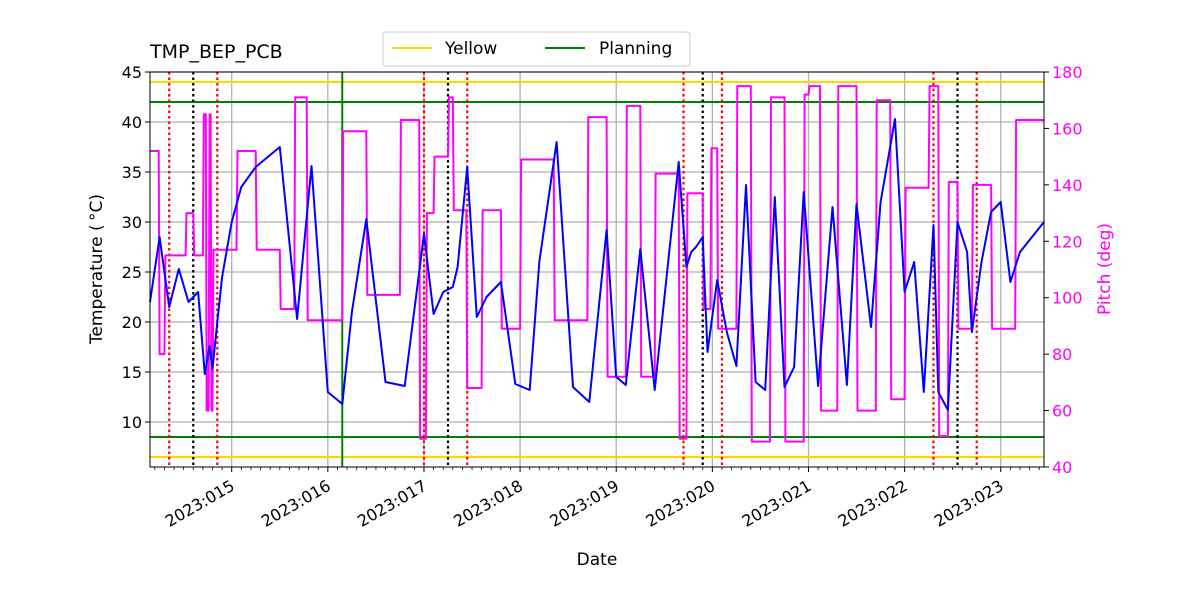 This screenshot has height=604, width=1200. Describe the element at coordinates (97, 269) in the screenshot. I see `y-axis-label: Temperature ( °C)` at that location.